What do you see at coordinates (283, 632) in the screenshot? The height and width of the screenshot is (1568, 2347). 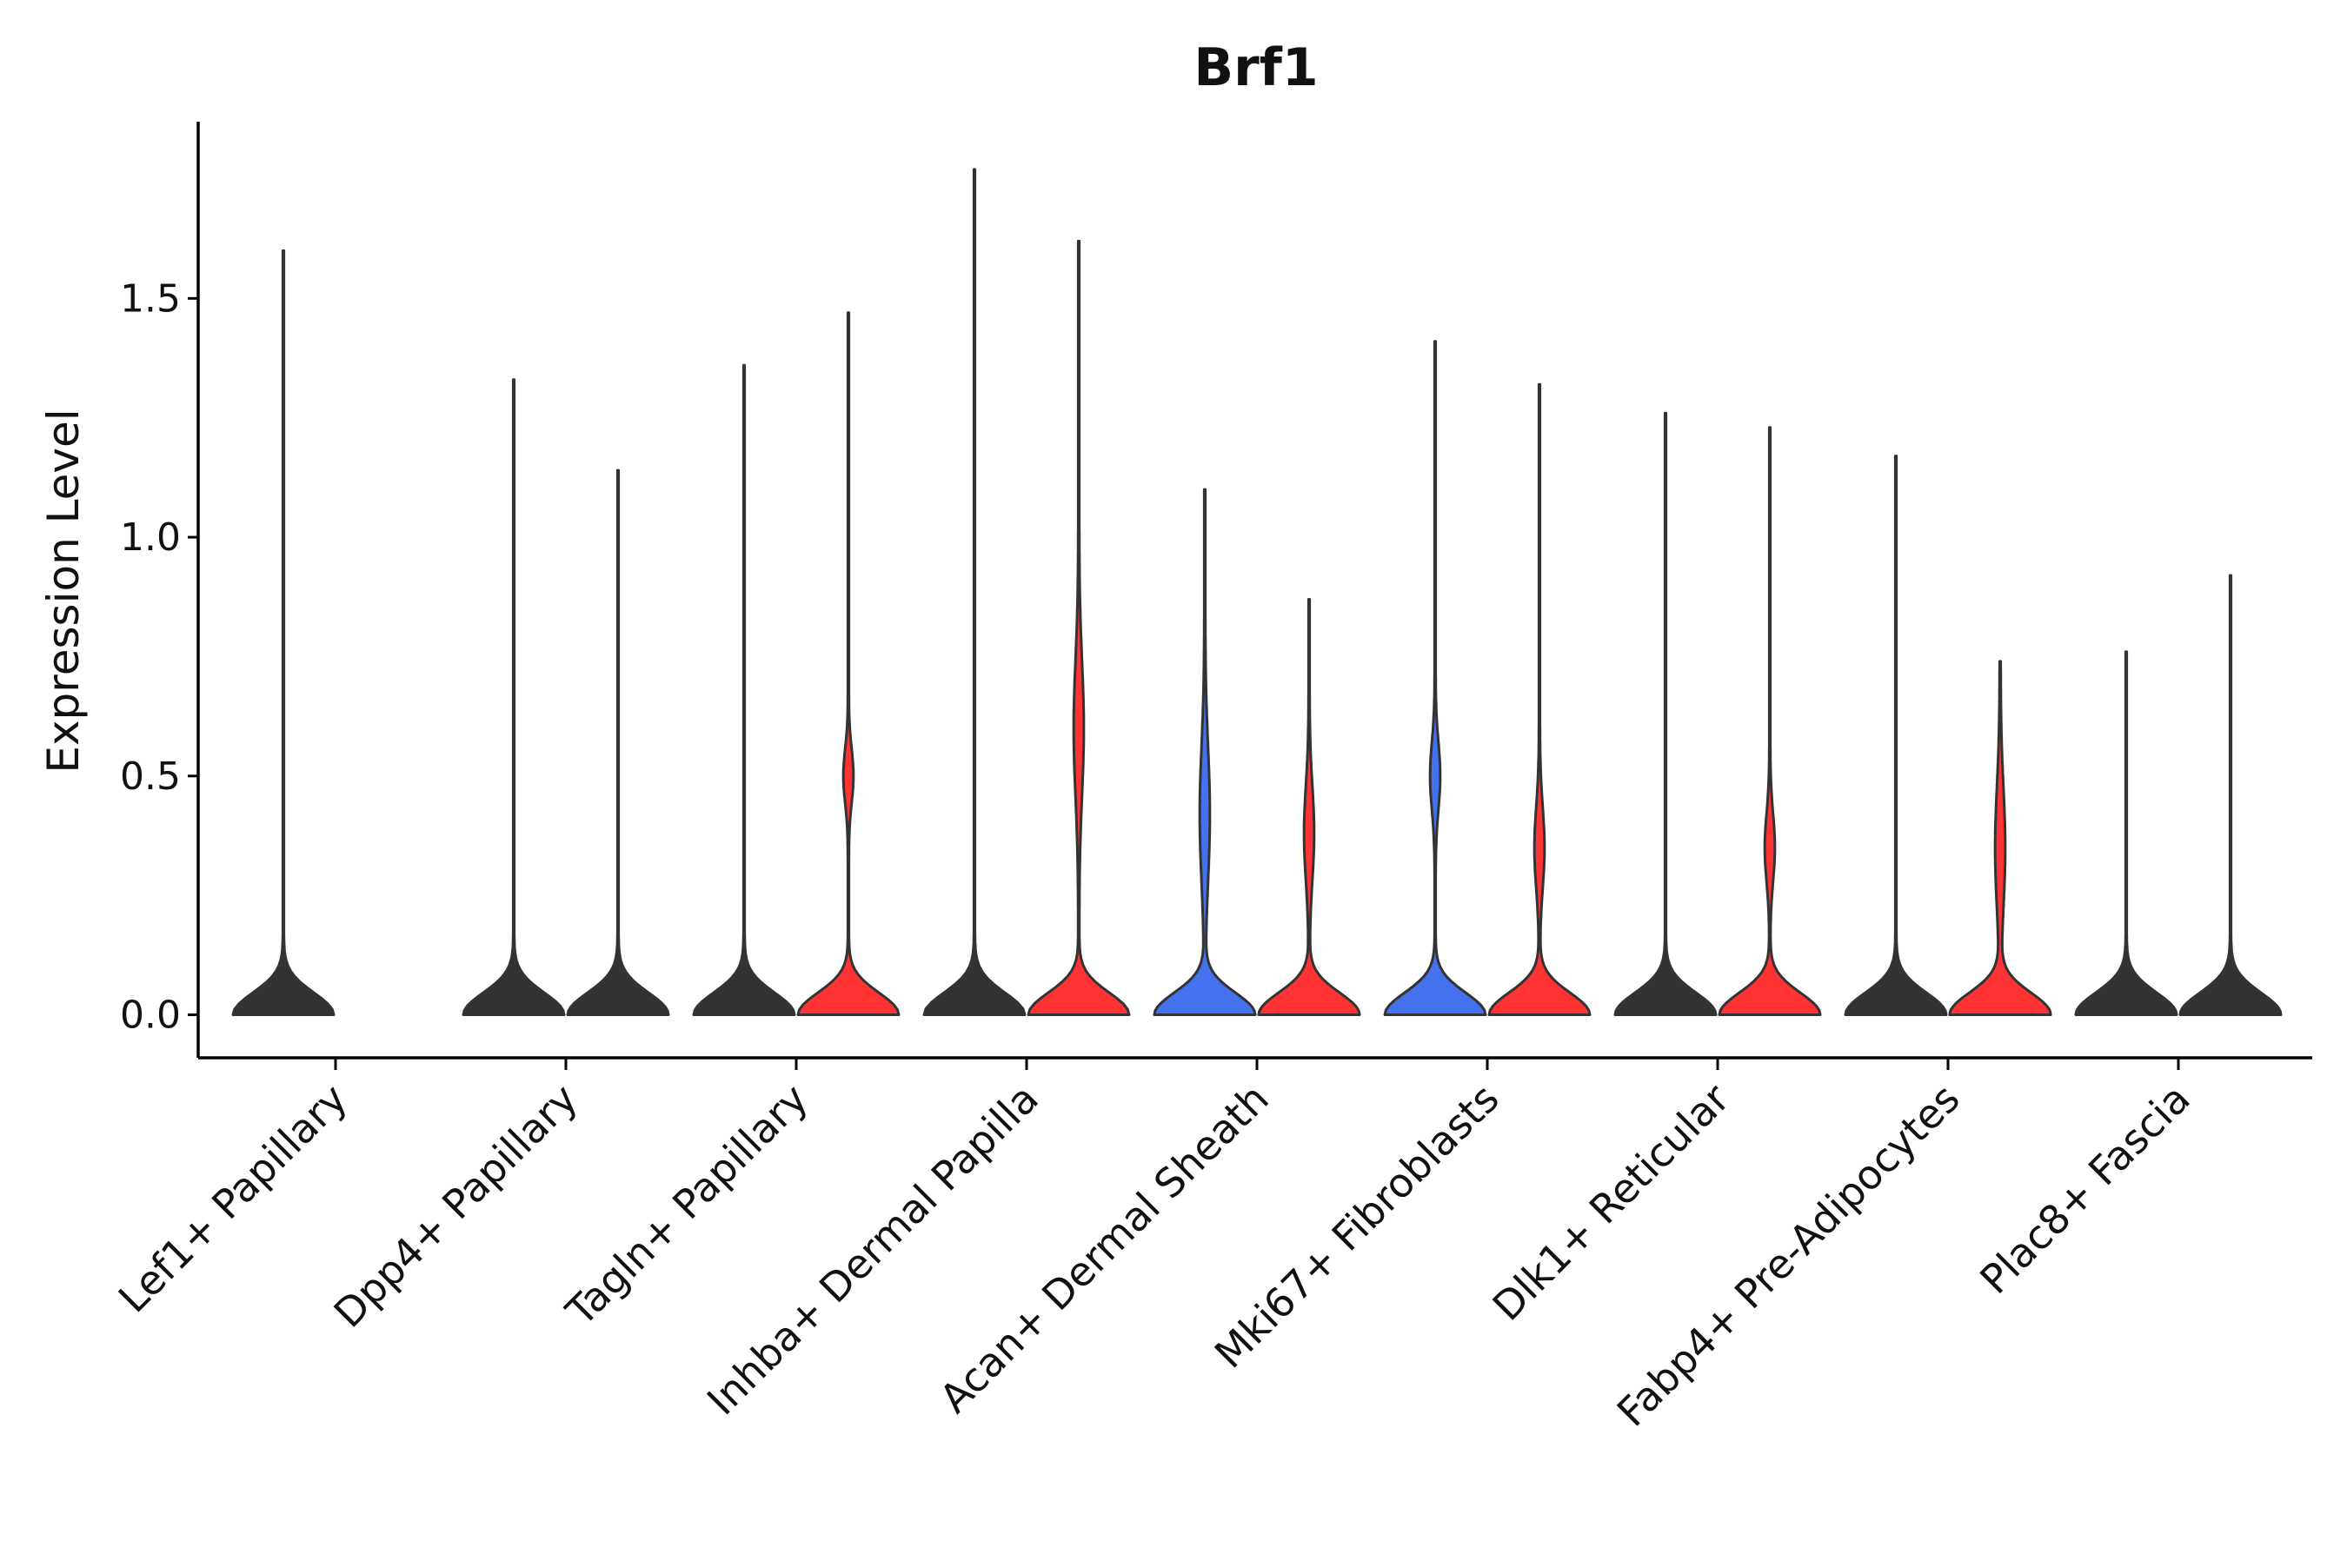 I see `violin-0-left` at bounding box center [283, 632].